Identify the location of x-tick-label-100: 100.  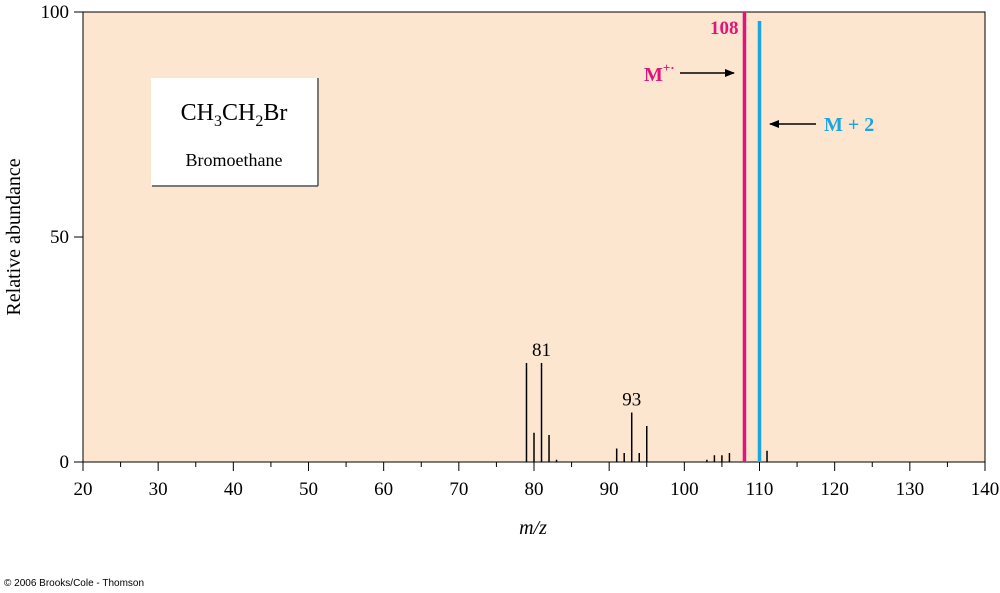
(684, 489).